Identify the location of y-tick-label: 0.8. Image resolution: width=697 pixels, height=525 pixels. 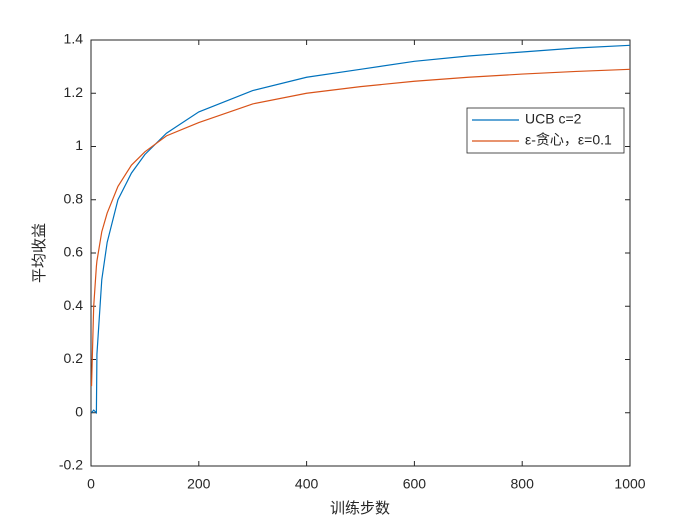
(74, 198).